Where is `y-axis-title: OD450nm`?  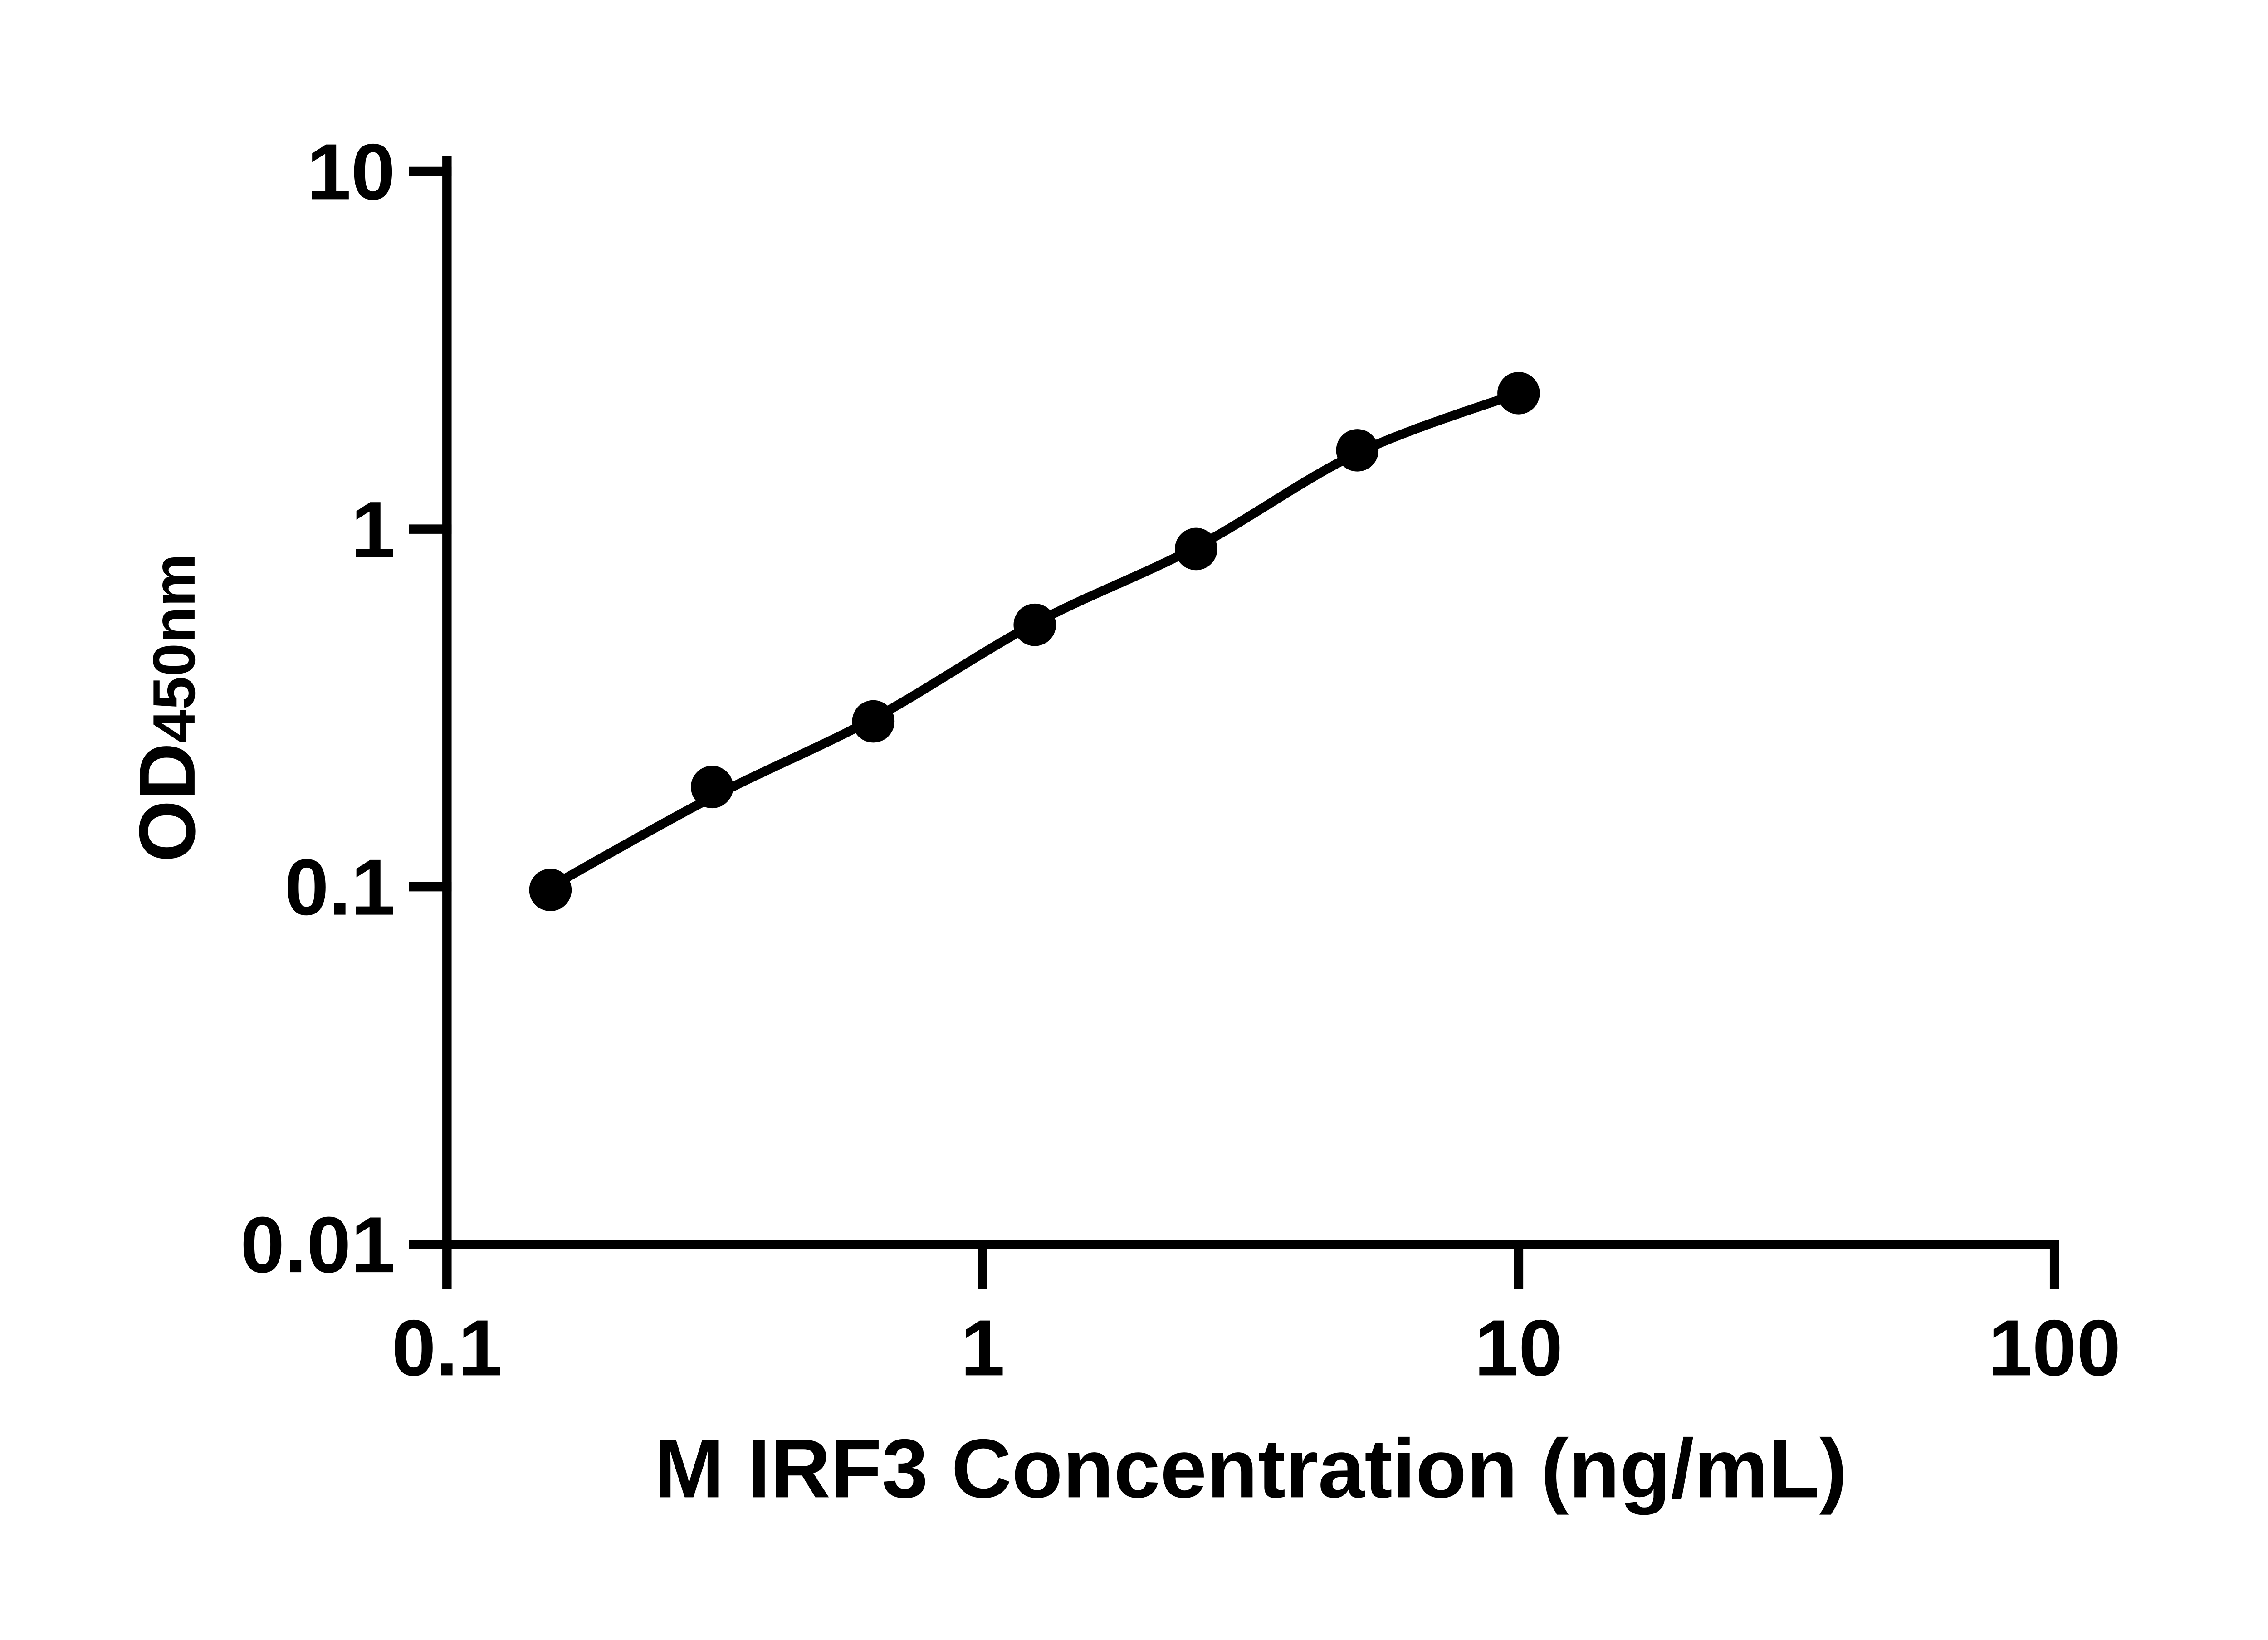
y-axis-title: OD450nm is located at coordinates (168, 708).